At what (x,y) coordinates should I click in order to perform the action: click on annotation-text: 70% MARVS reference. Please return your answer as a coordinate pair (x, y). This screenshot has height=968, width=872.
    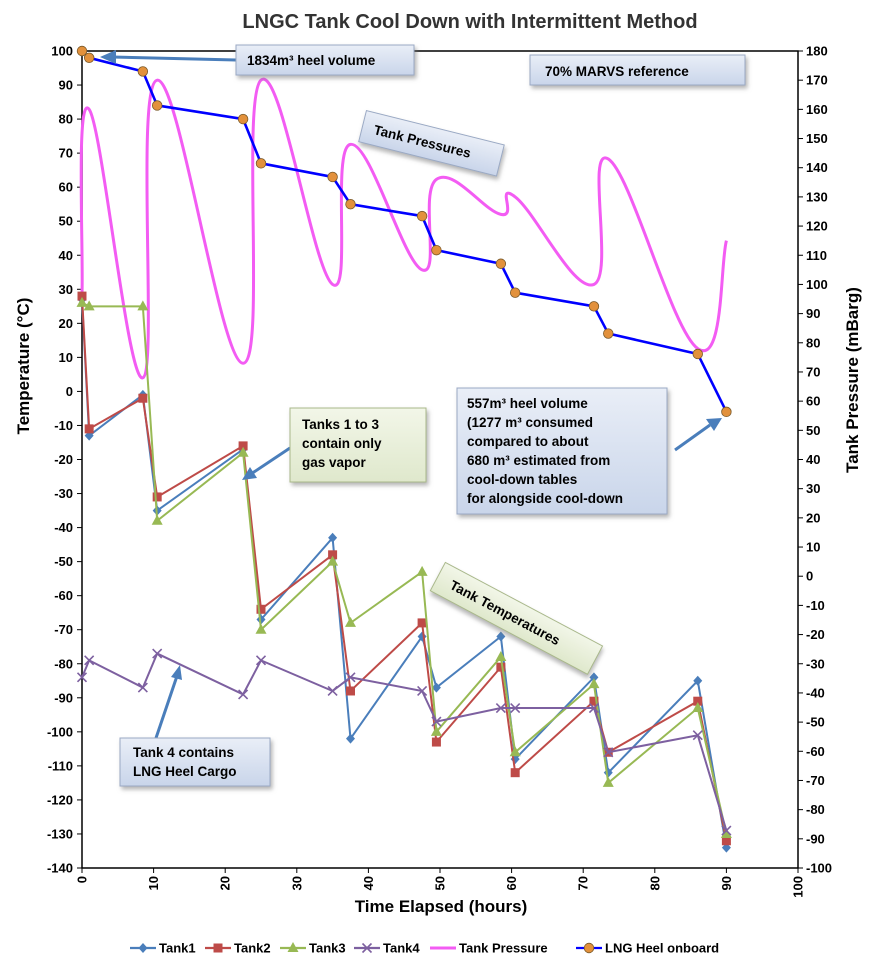
    Looking at the image, I should click on (617, 71).